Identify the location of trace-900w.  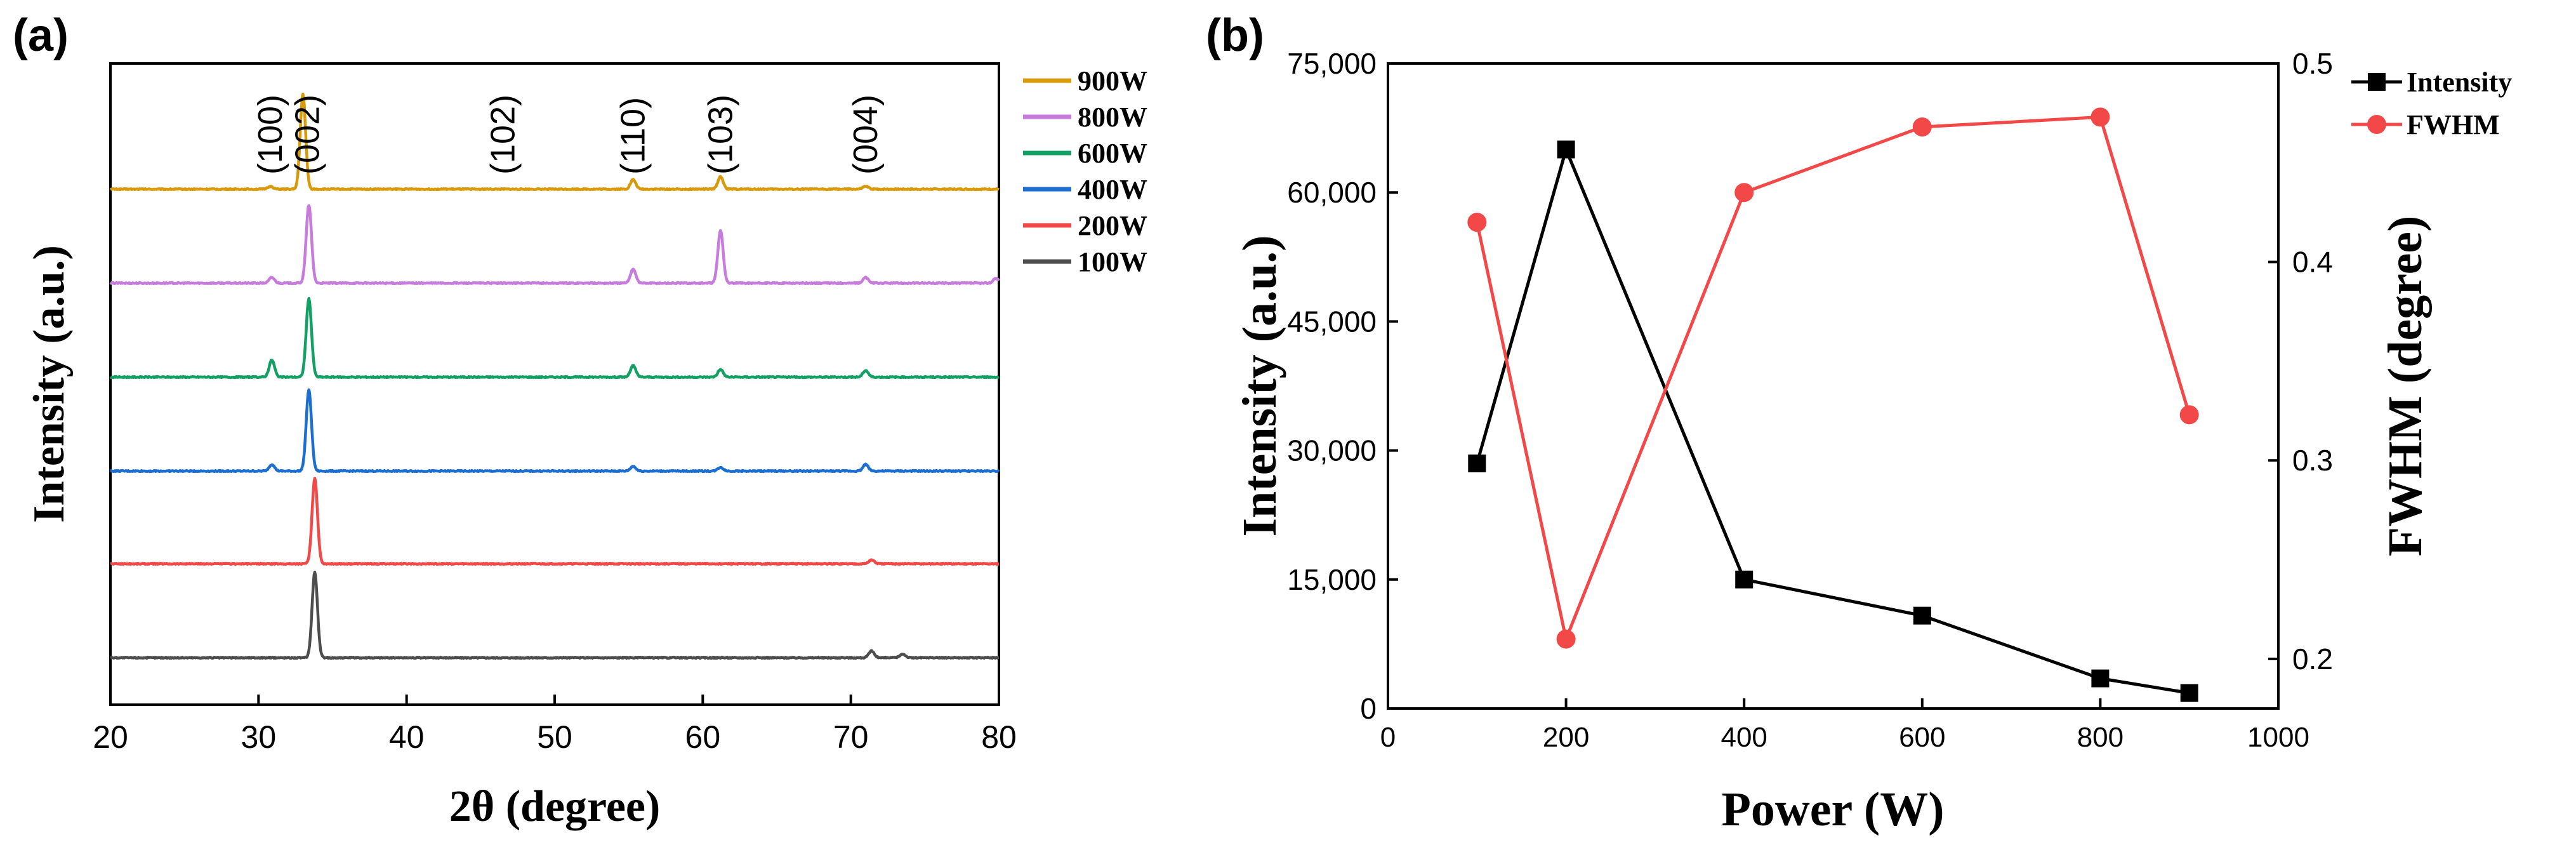
(554, 142).